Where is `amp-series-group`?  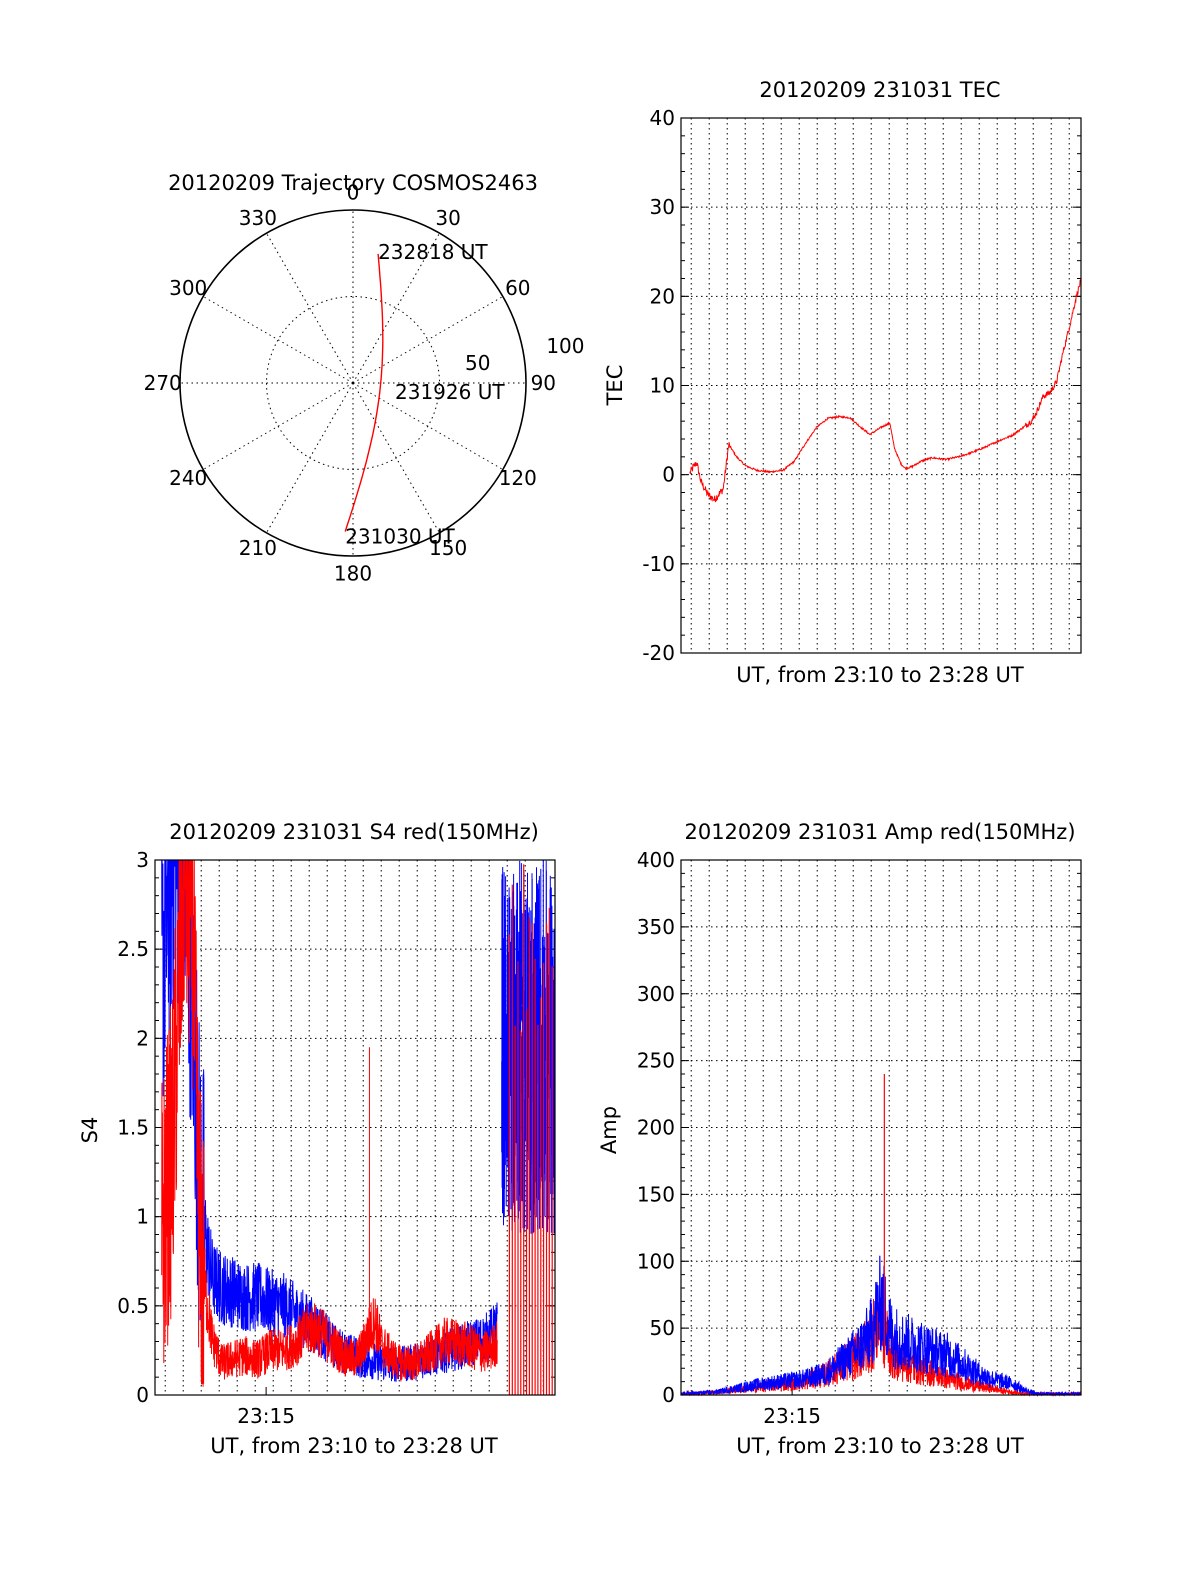
amp-series-group is located at coordinates (881, 1235).